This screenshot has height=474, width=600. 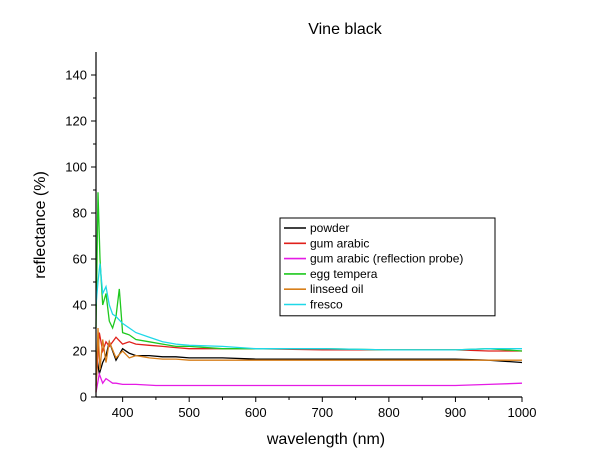 What do you see at coordinates (309, 382) in the screenshot?
I see `series-line-gum-arabic-reflection-probe` at bounding box center [309, 382].